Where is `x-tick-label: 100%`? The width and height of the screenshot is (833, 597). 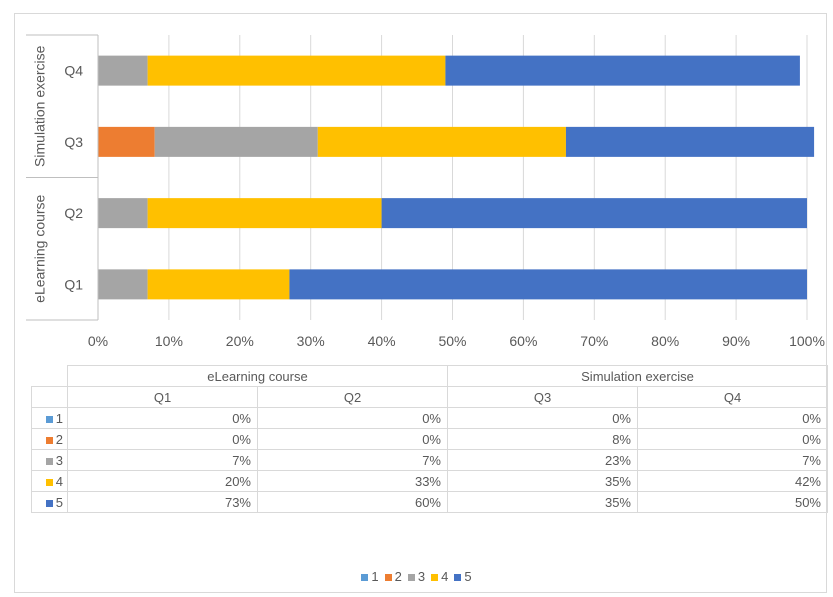 x-tick-label: 100% is located at coordinates (807, 341).